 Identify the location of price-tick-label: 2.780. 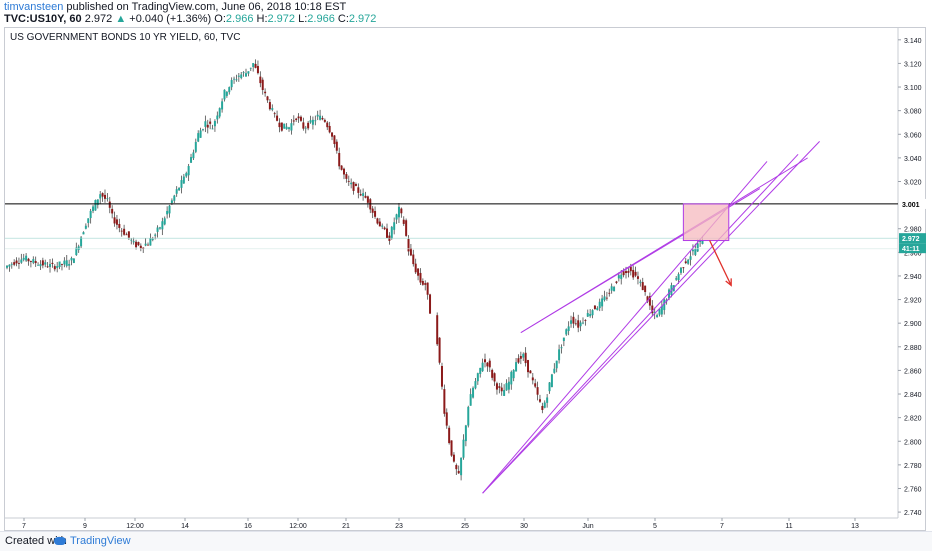
(913, 466).